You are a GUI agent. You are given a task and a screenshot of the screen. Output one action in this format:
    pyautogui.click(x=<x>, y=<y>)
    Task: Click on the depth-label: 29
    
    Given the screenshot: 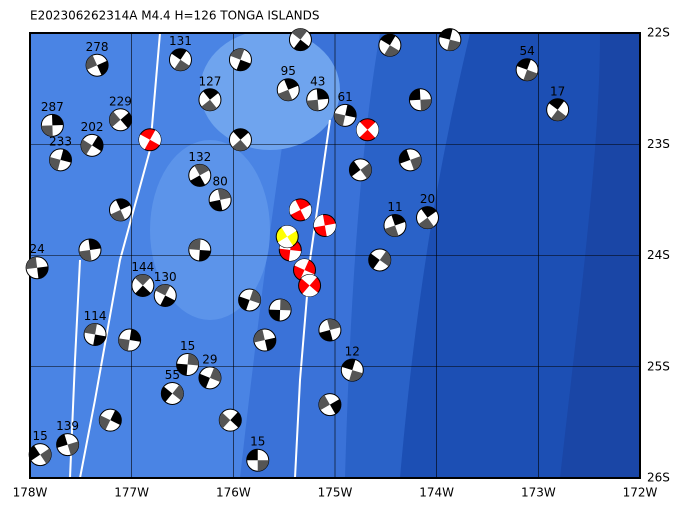 What is the action you would take?
    pyautogui.click(x=209, y=359)
    